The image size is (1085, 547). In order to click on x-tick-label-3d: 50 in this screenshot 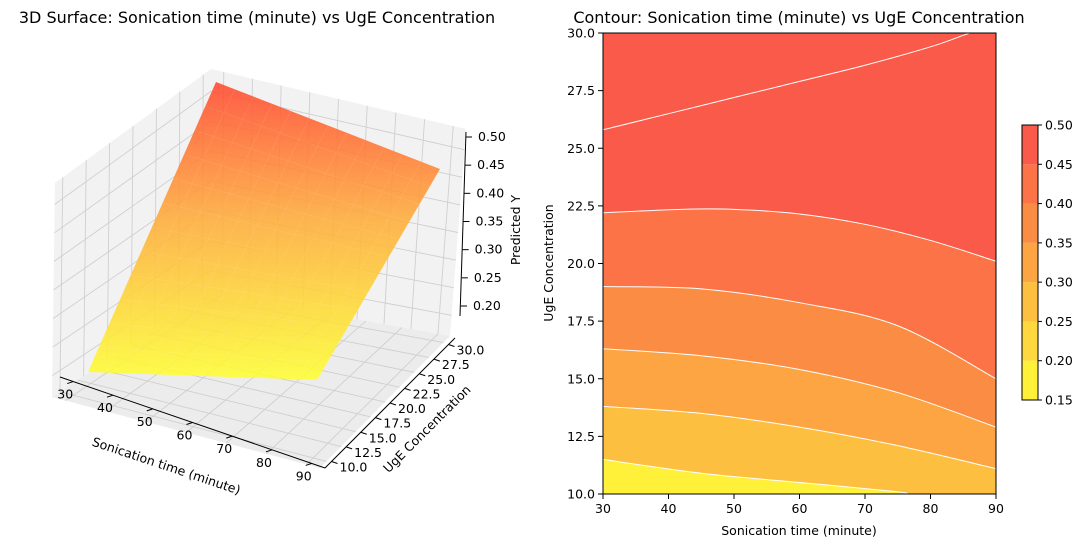, I will do `click(145, 421)`.